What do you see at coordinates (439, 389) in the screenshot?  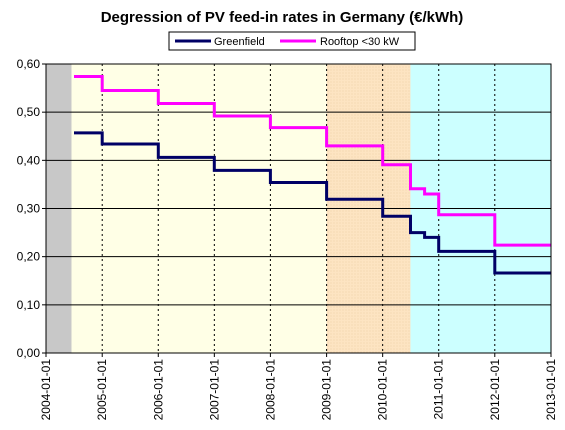 I see `x-tick-label: 2011-01-01` at bounding box center [439, 389].